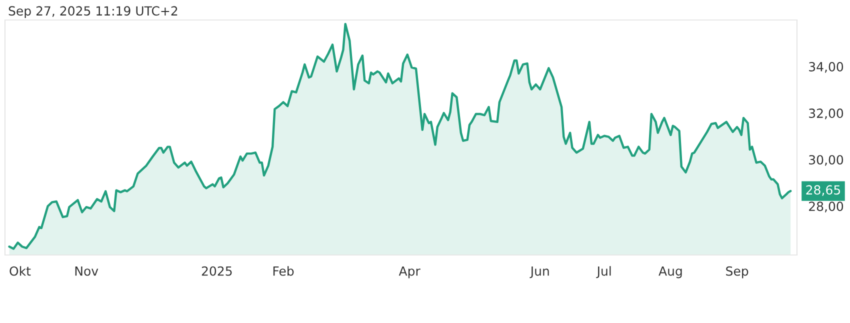 This screenshot has height=323, width=850. What do you see at coordinates (823, 190) in the screenshot?
I see `text: 28,65` at bounding box center [823, 190].